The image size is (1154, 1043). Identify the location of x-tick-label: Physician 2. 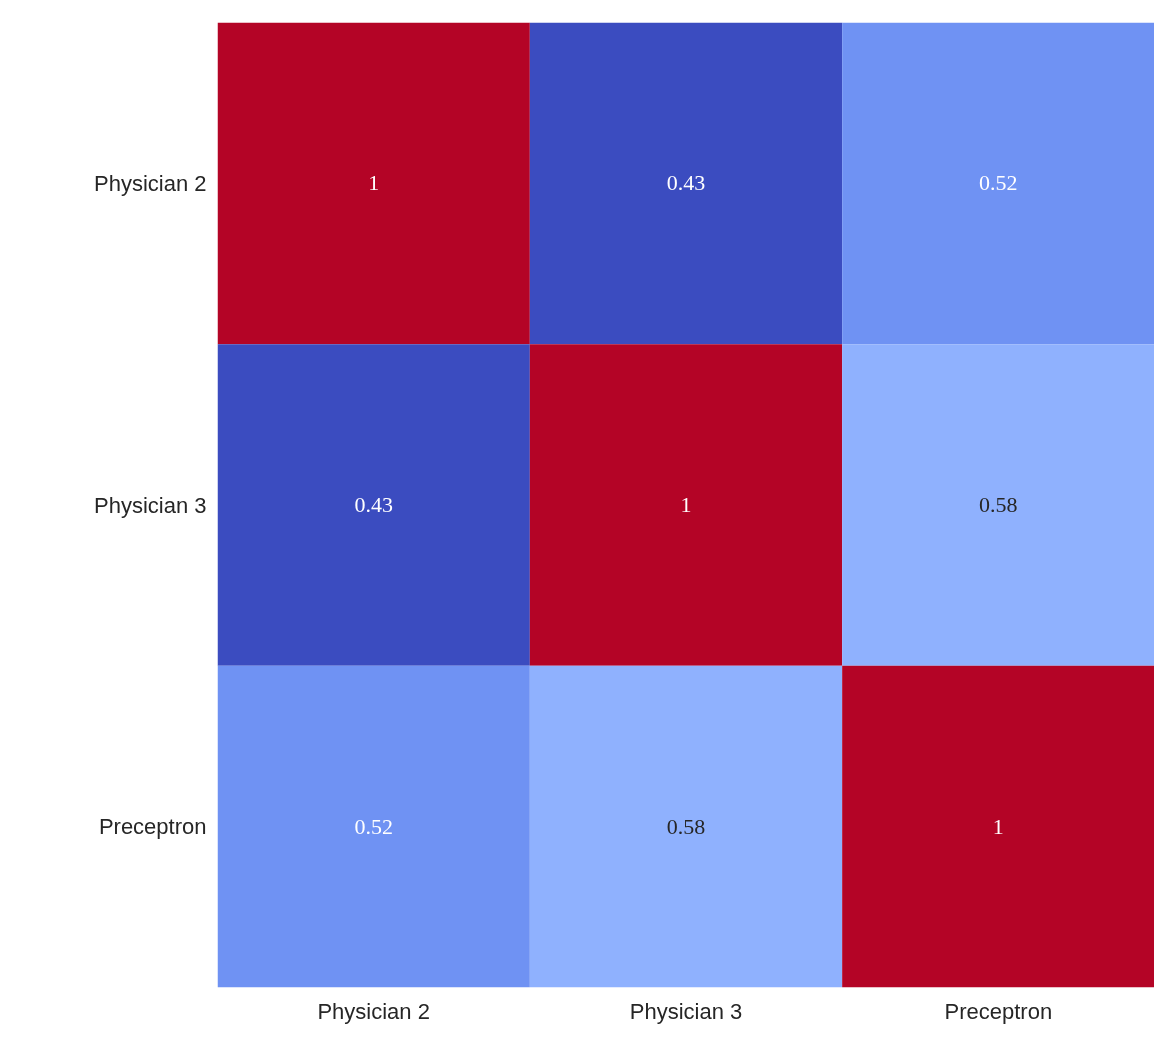
(373, 1011).